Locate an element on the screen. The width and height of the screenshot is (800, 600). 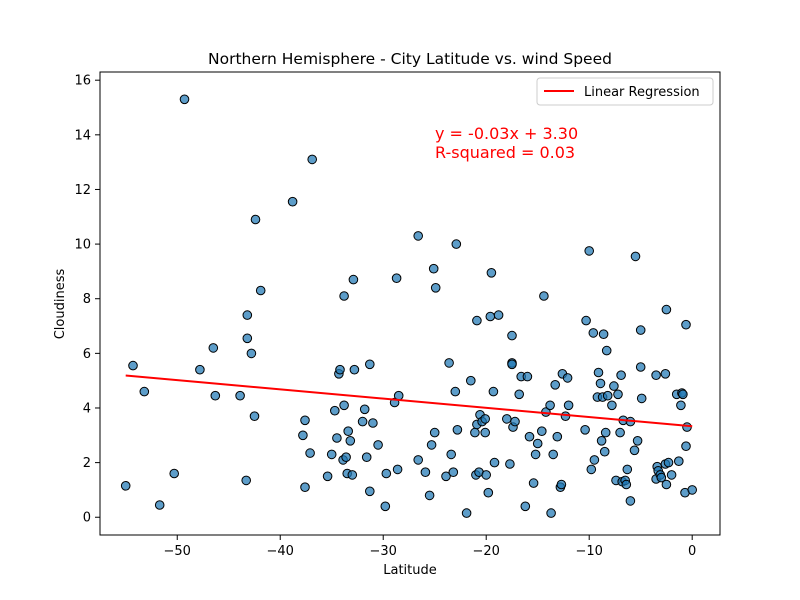
x-tick-label: −30 is located at coordinates (383, 551).